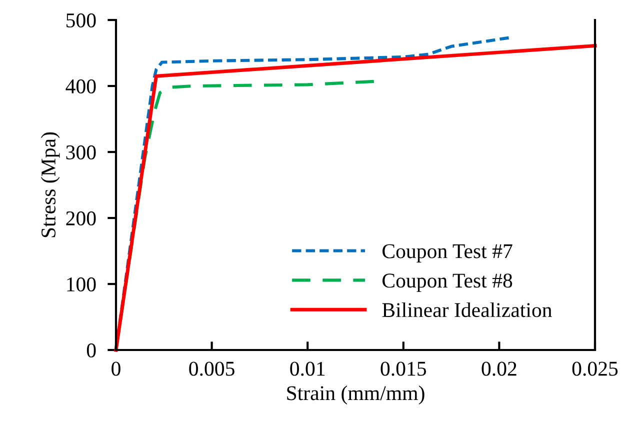 The width and height of the screenshot is (627, 440). I want to click on legend-label: Bilinear Idealization, so click(467, 310).